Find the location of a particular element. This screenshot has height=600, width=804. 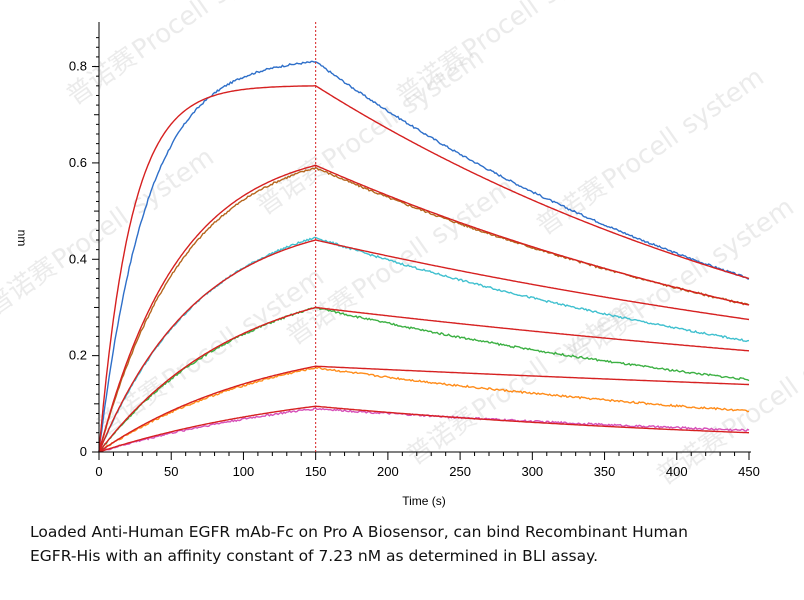

y-tick-label: 0.2 is located at coordinates (78, 355).